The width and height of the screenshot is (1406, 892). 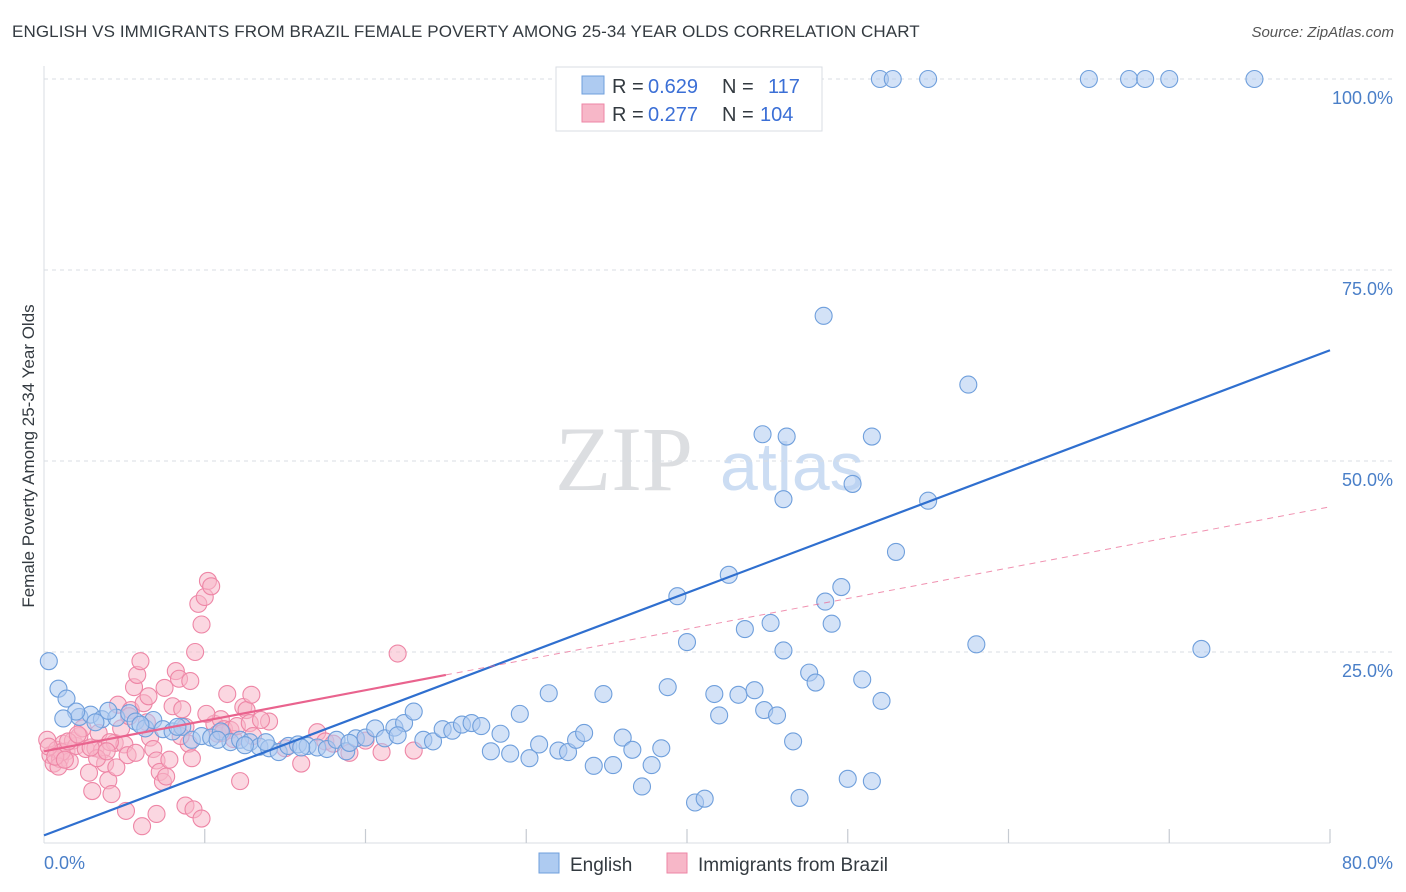 What do you see at coordinates (677, 863) in the screenshot?
I see `legend-brazil-swatch` at bounding box center [677, 863].